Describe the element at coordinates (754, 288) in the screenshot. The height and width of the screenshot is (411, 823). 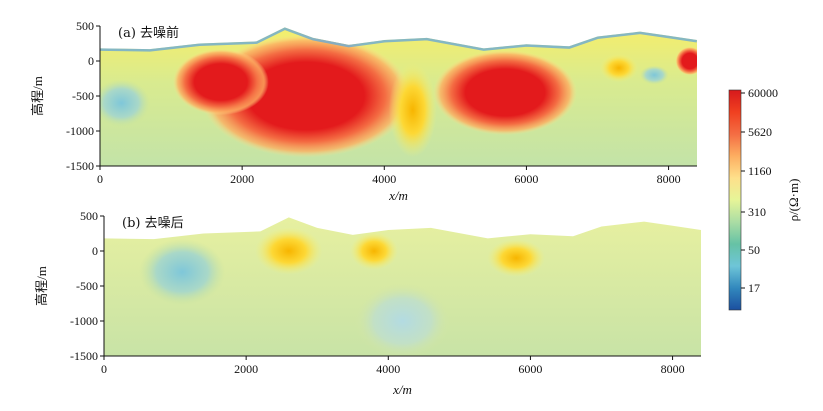
I see `colorbar-tick-label: 17` at that location.